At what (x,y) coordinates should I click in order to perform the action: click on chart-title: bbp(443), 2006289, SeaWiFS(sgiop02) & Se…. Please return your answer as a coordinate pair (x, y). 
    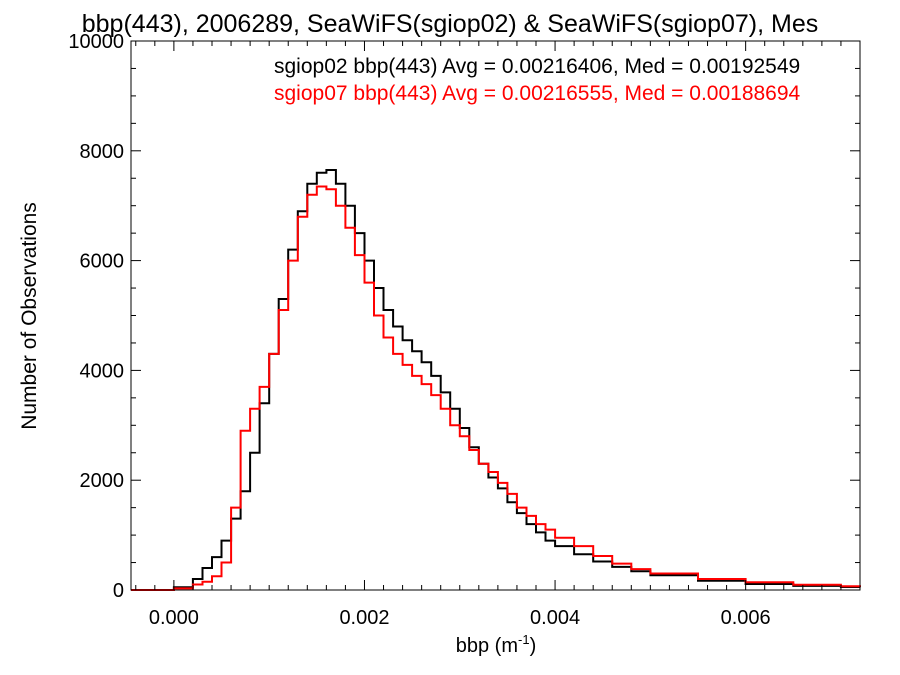
    Looking at the image, I should click on (450, 24).